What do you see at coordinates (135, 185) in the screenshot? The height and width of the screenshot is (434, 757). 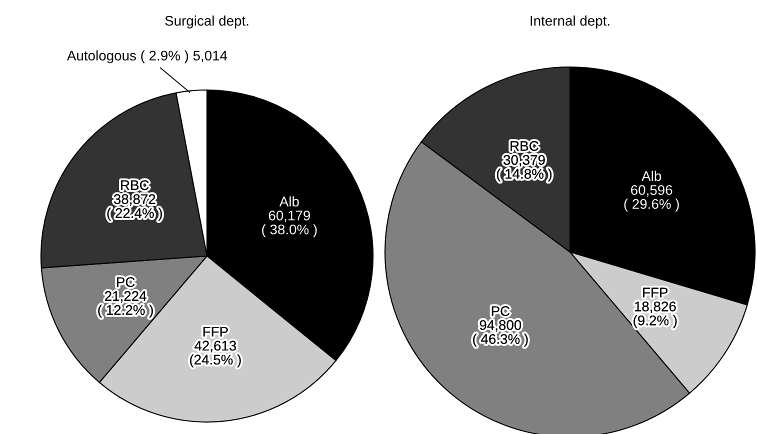 I see `slice-label: RBC` at bounding box center [135, 185].